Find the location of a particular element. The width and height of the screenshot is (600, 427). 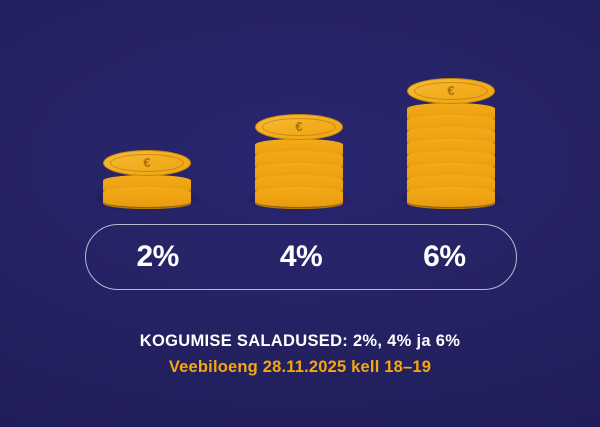

rate-label-6: 6% is located at coordinates (444, 256).